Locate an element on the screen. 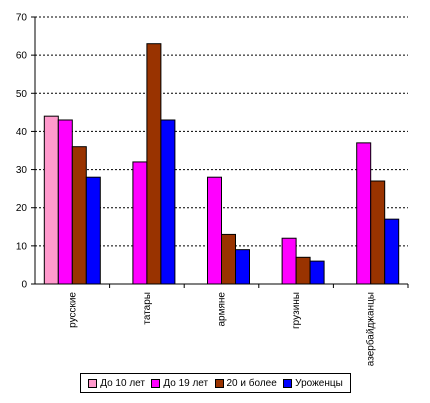  x-tick-label: грузины is located at coordinates (296, 310).